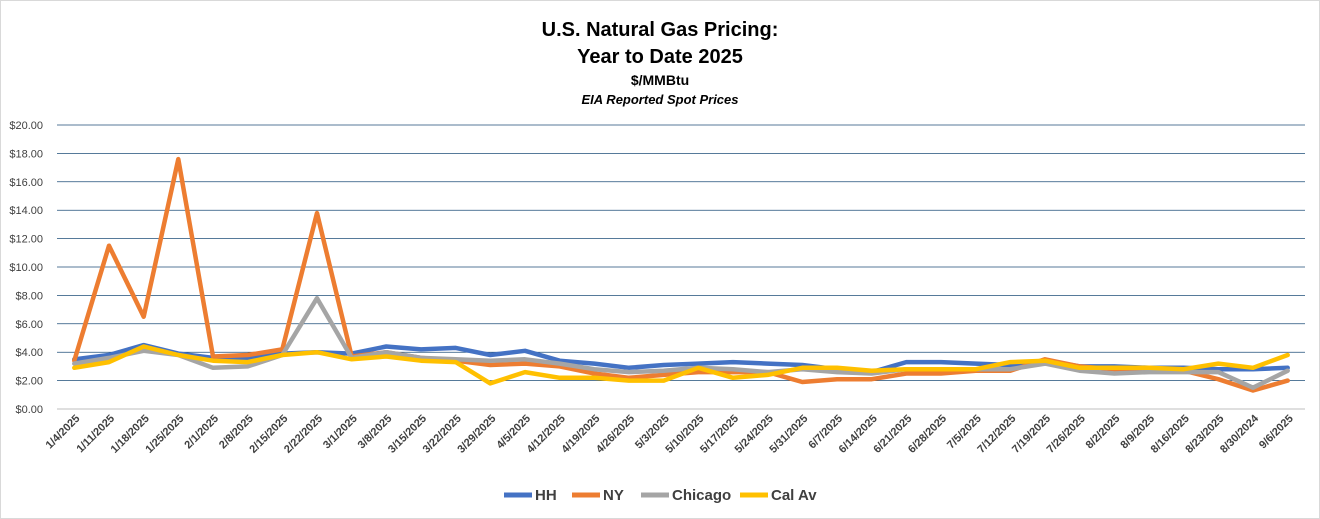 Image resolution: width=1320 pixels, height=519 pixels. Describe the element at coordinates (794, 495) in the screenshot. I see `legend-label: Cal Av` at that location.